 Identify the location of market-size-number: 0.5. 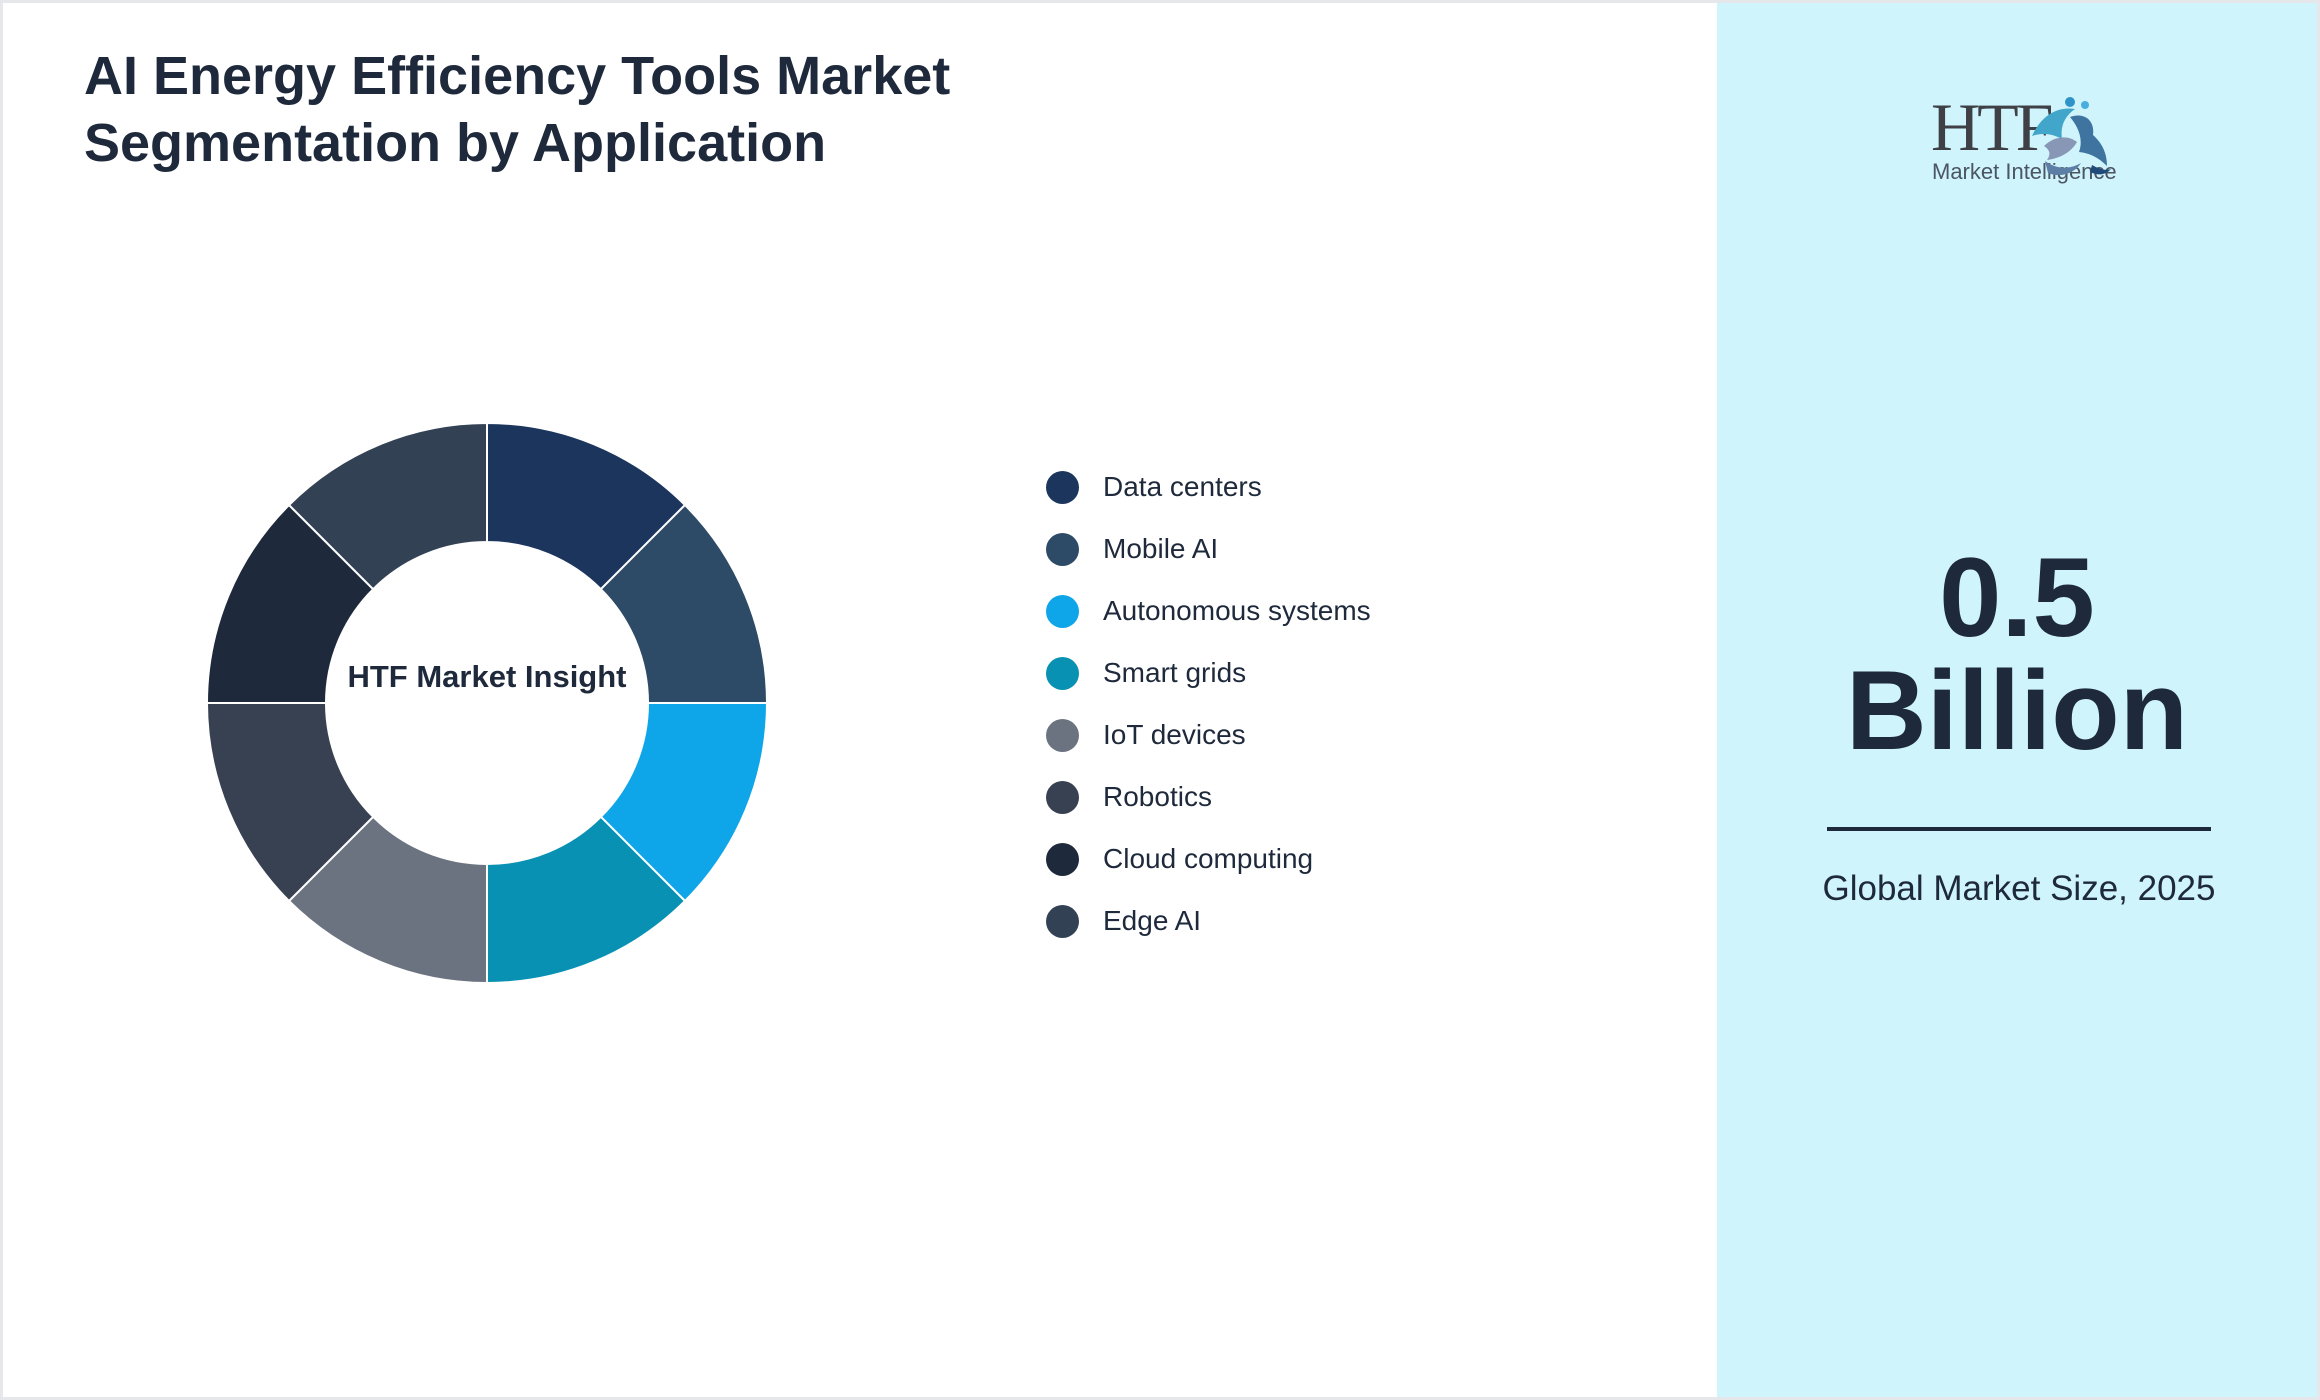
(2017, 597).